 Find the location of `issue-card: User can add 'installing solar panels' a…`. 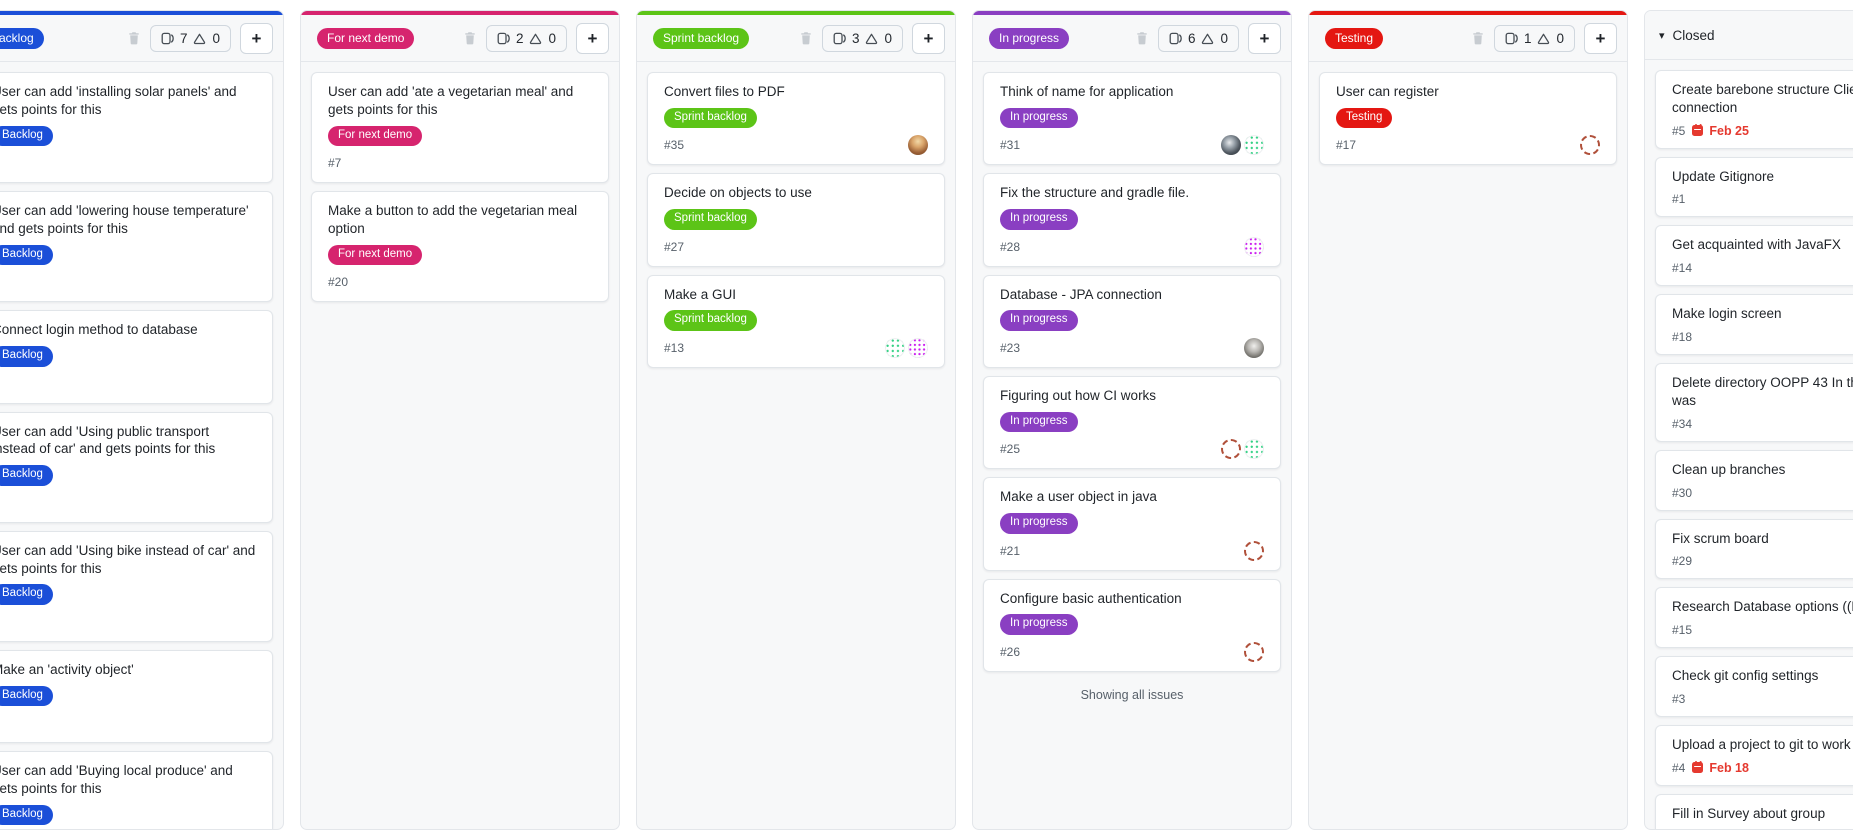

issue-card: User can add 'installing solar panels' a… is located at coordinates (136, 128).